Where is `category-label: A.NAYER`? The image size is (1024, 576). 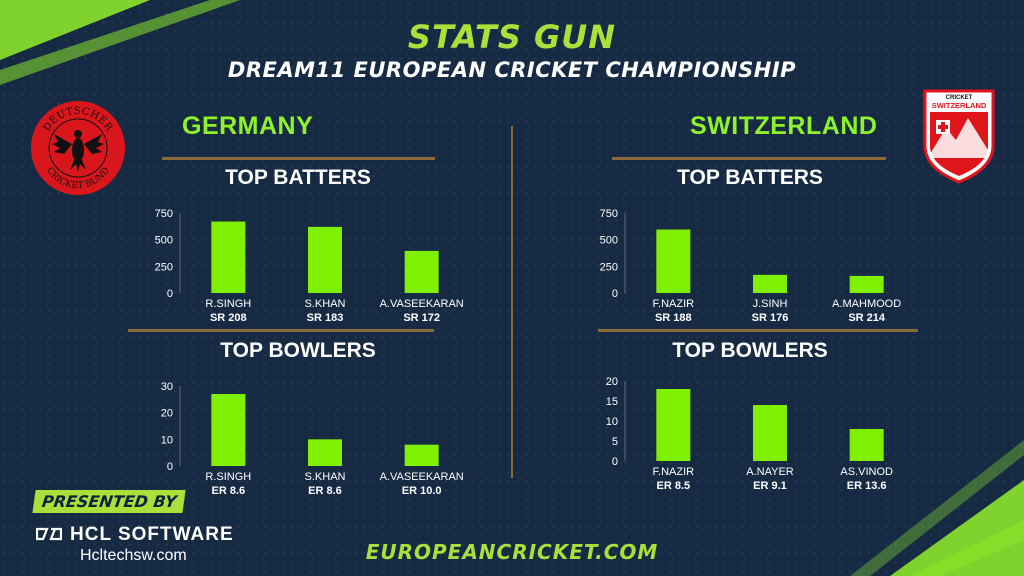
category-label: A.NAYER is located at coordinates (770, 472).